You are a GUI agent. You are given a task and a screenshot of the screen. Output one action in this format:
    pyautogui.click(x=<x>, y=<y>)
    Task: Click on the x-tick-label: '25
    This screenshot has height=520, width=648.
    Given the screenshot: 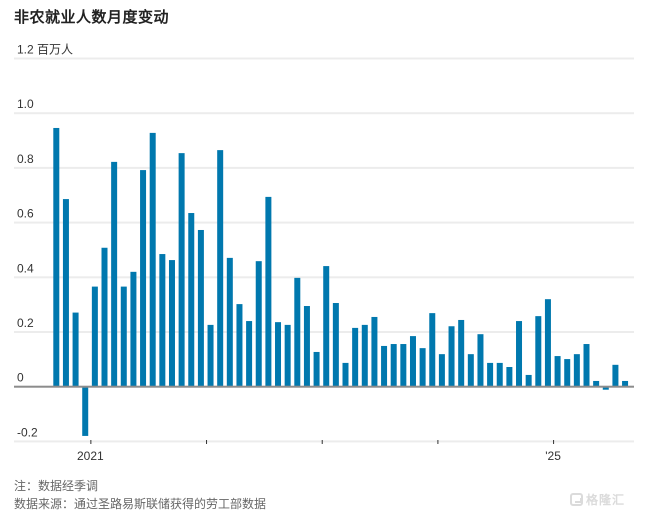 What is the action you would take?
    pyautogui.click(x=553, y=456)
    